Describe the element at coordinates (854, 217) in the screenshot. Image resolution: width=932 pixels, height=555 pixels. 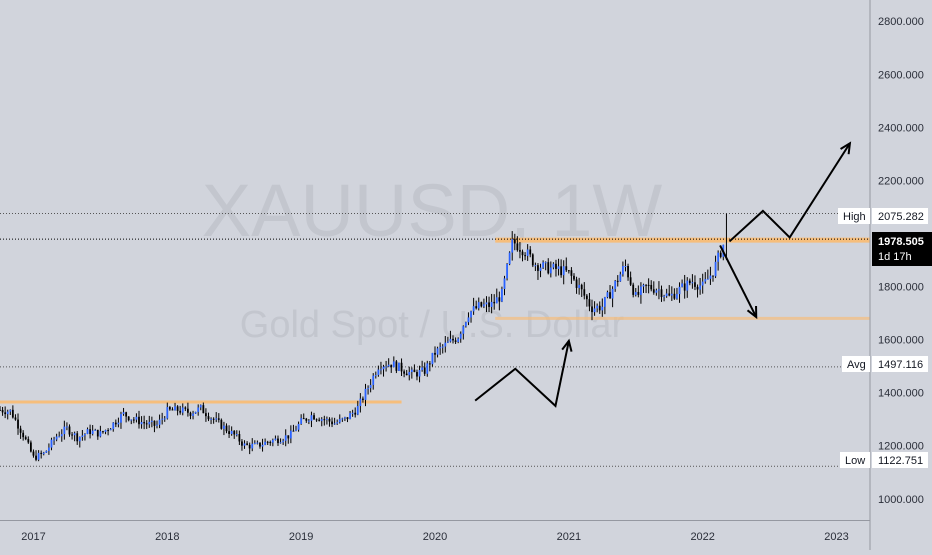
I see `high-label-text: High` at that location.